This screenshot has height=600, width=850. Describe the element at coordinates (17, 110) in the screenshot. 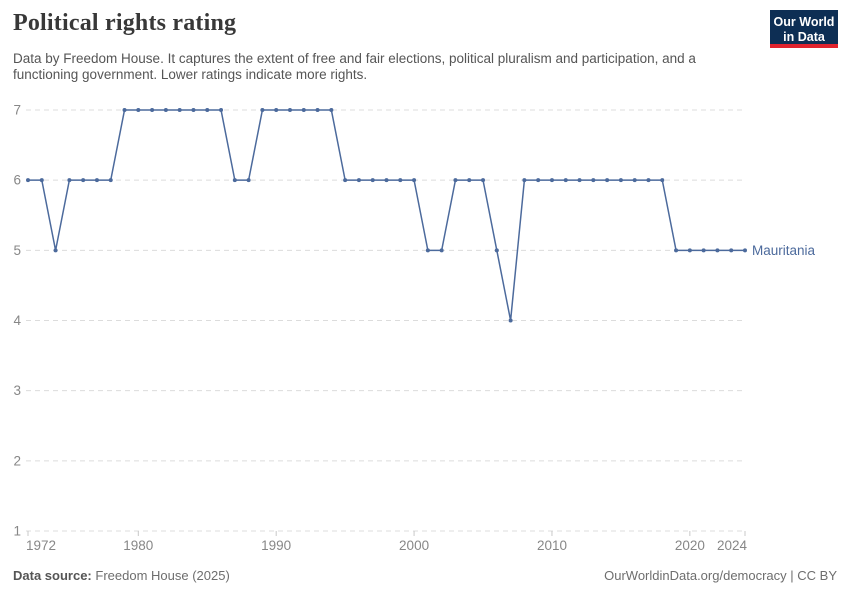

I see `y-axis-tick-label: 7` at that location.